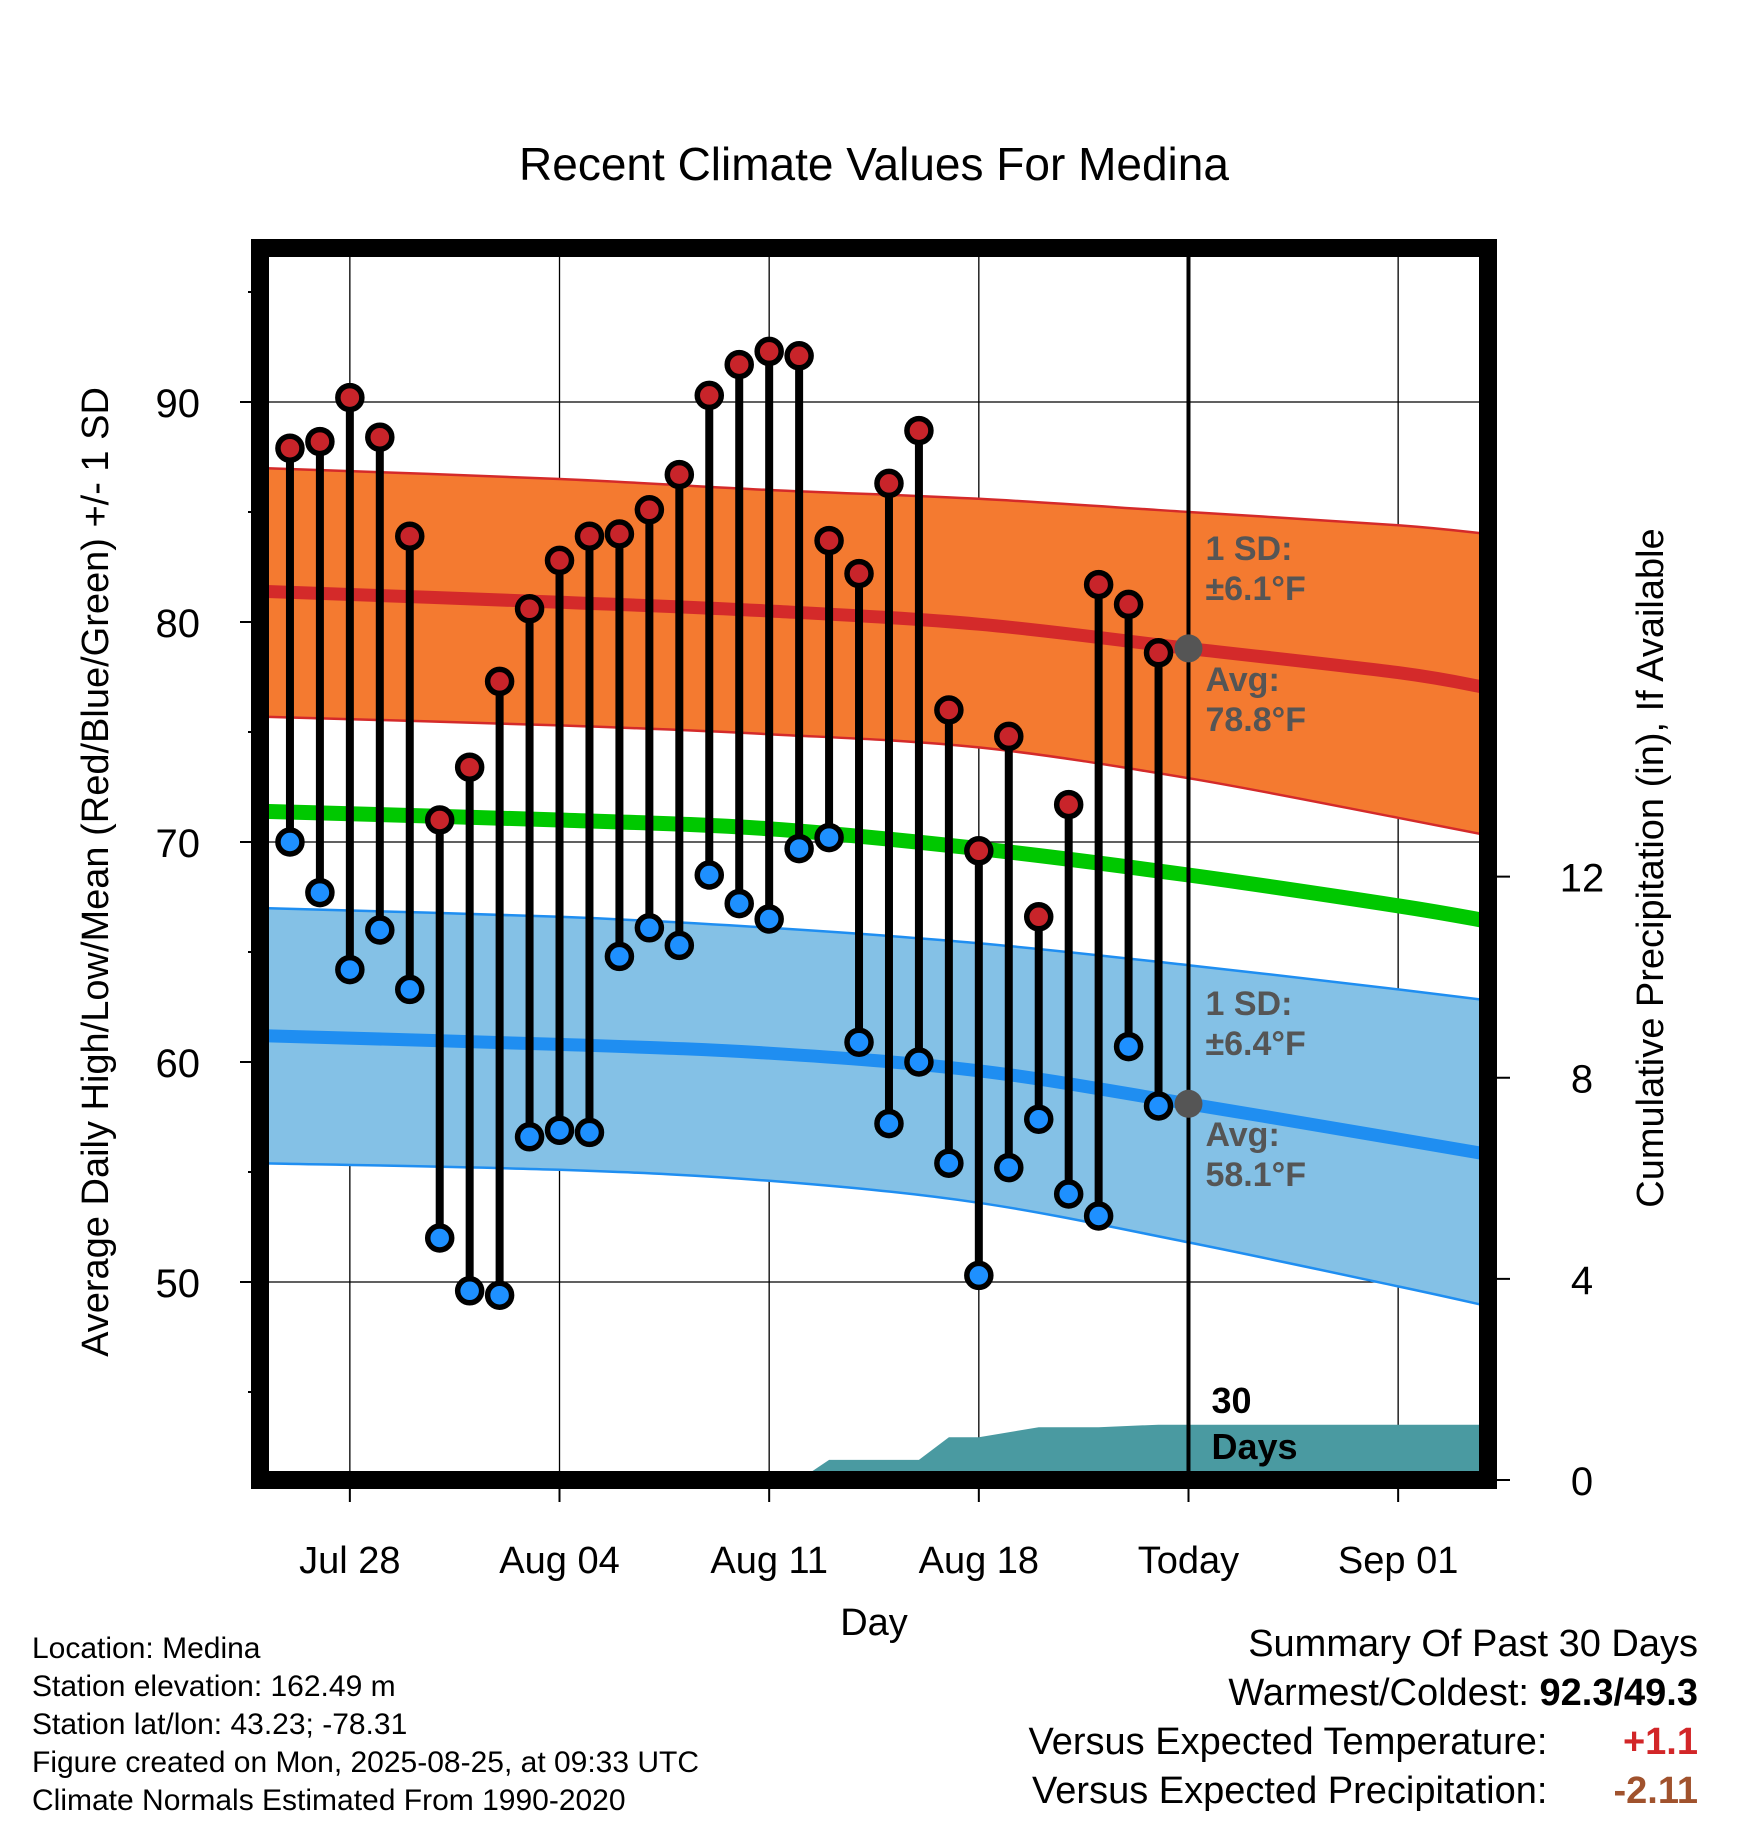 Image resolution: width=1748 pixels, height=1828 pixels. What do you see at coordinates (1655, 1791) in the screenshot?
I see `precip-value: -2.11` at bounding box center [1655, 1791].